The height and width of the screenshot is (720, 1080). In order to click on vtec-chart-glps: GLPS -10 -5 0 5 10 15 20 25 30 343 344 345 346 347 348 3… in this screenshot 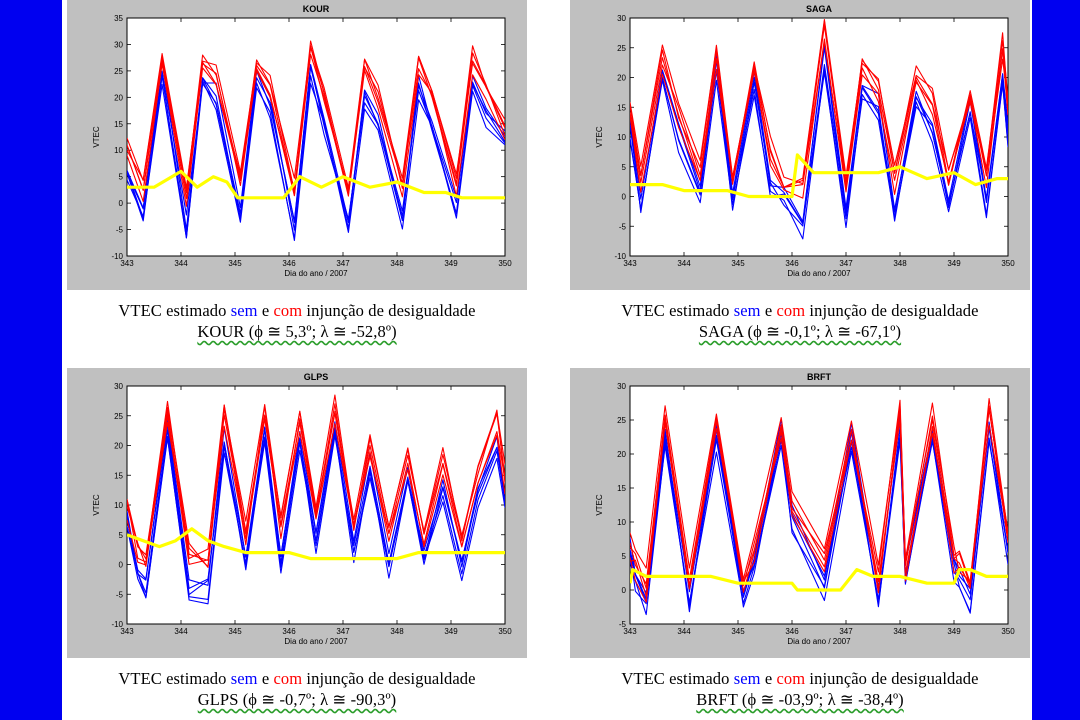, I will do `click(302, 509)`.